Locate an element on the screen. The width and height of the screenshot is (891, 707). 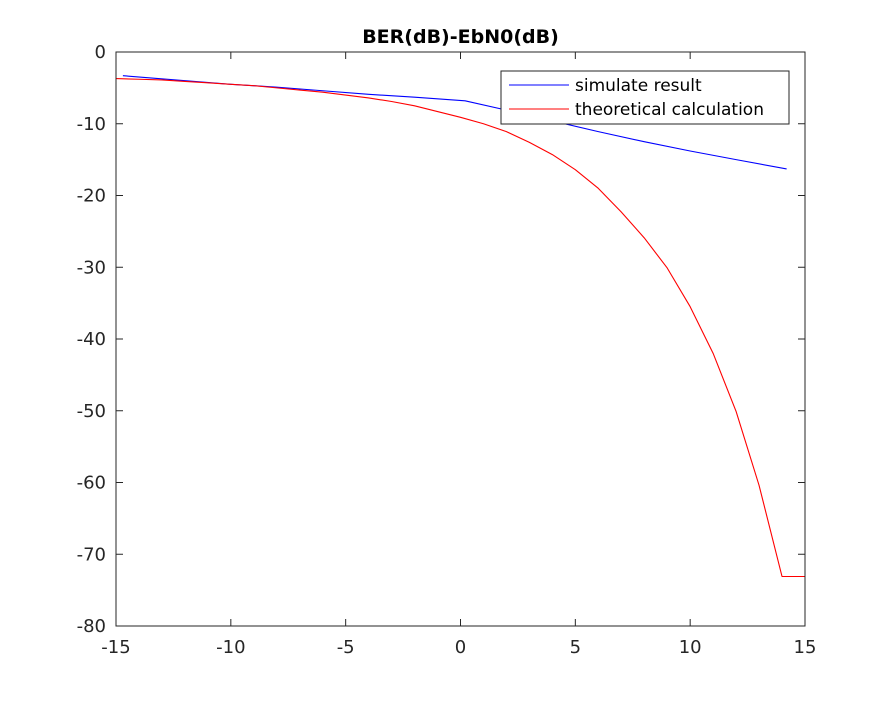
y-tick-label: -10 is located at coordinates (91, 124).